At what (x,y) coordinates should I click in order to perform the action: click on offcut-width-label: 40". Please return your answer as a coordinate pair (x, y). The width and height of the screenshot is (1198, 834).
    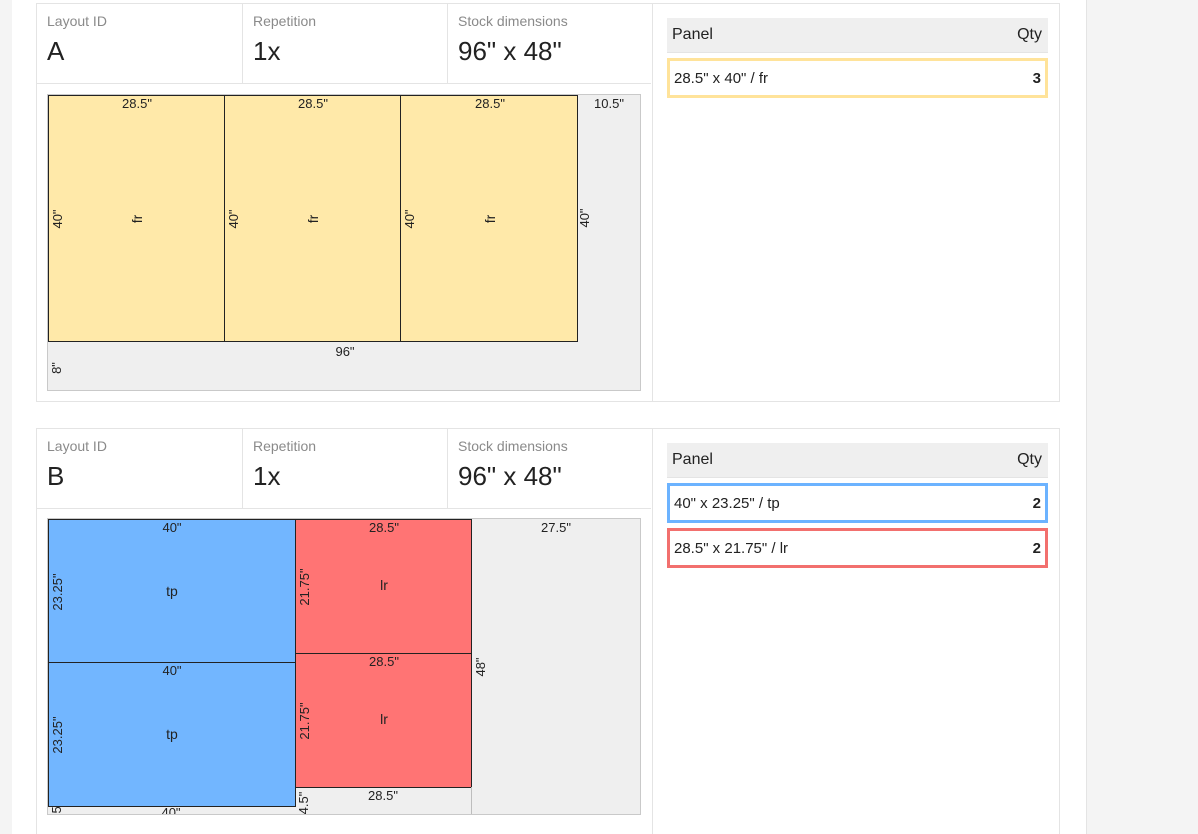
    Looking at the image, I should click on (171, 810).